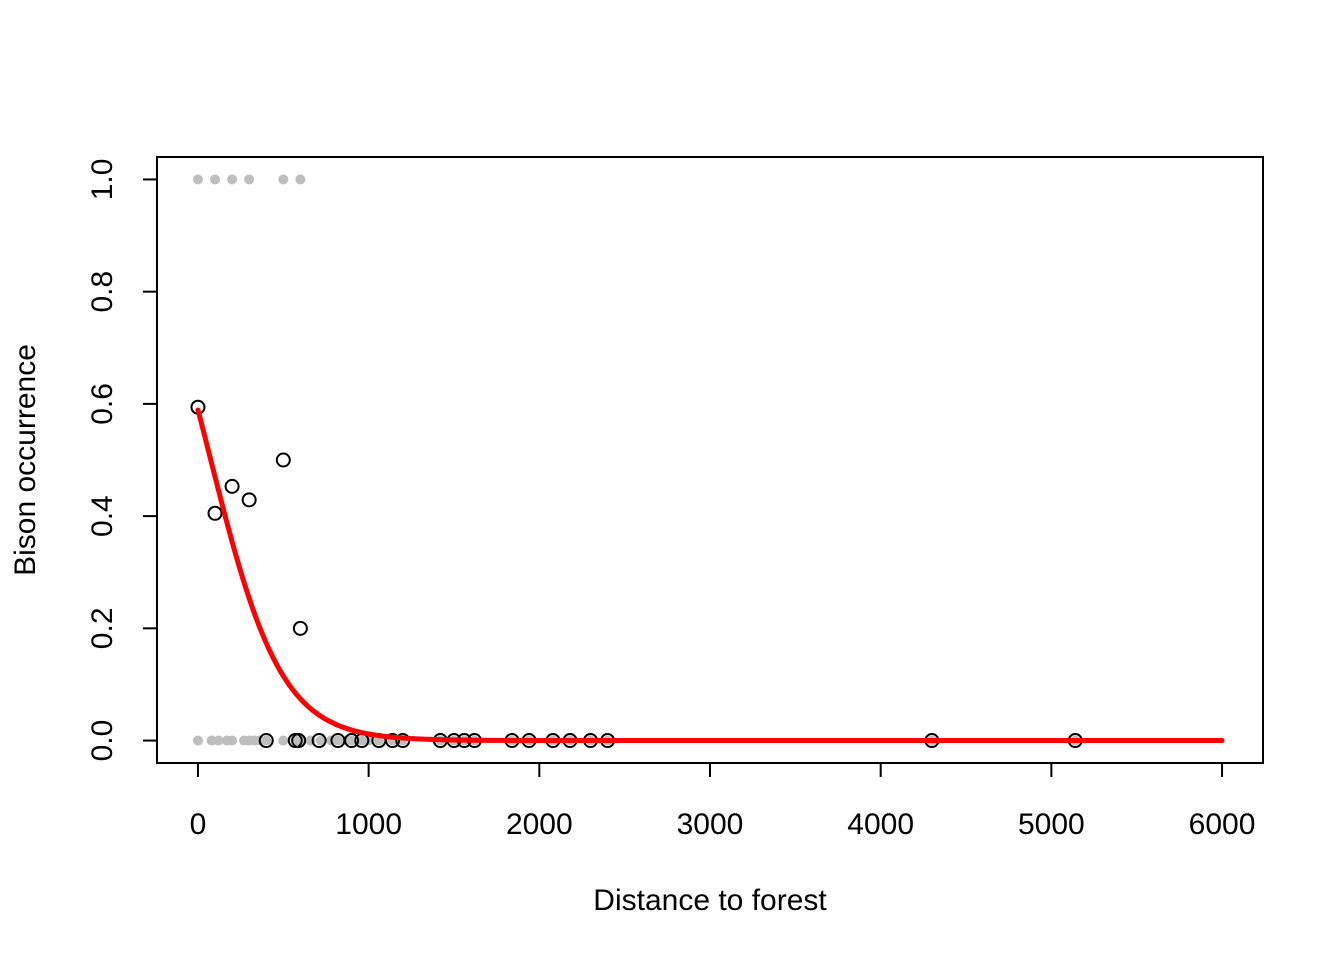 Image resolution: width=1344 pixels, height=960 pixels. Describe the element at coordinates (1222, 824) in the screenshot. I see `x-tick-label: 6000` at that location.